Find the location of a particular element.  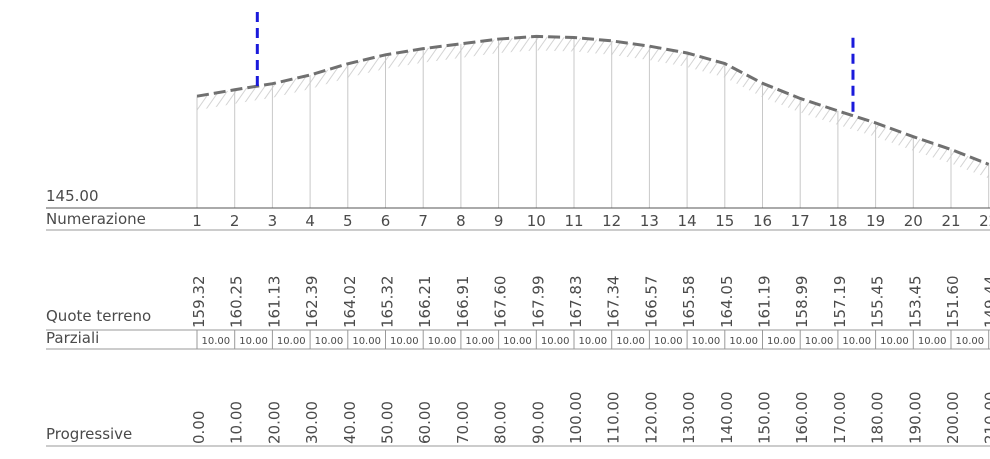

station-number: 18 is located at coordinates (837, 221).